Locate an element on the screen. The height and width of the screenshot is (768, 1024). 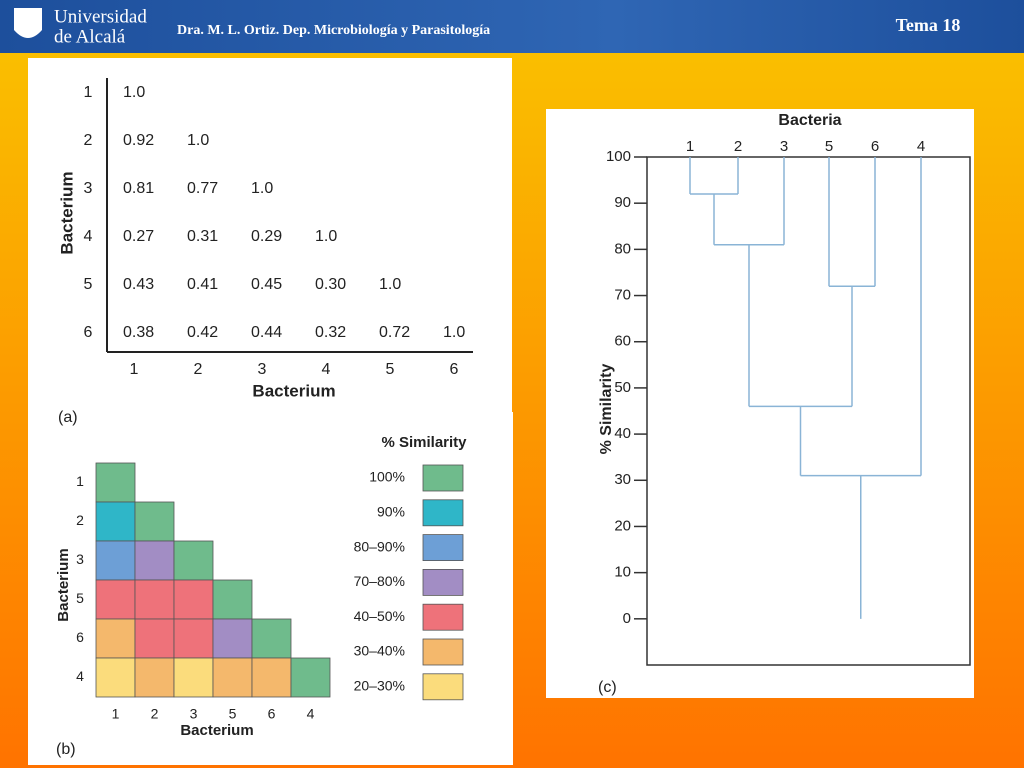
legend-label: 70–80% is located at coordinates (379, 581).